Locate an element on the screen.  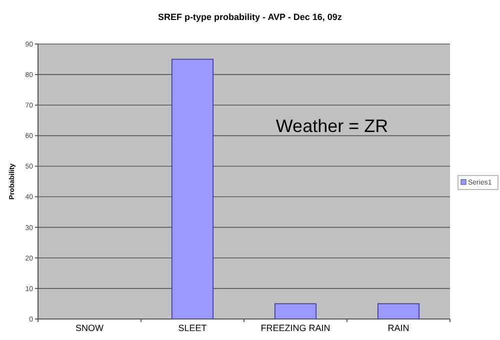
x-tick-label: SLEET is located at coordinates (193, 328).